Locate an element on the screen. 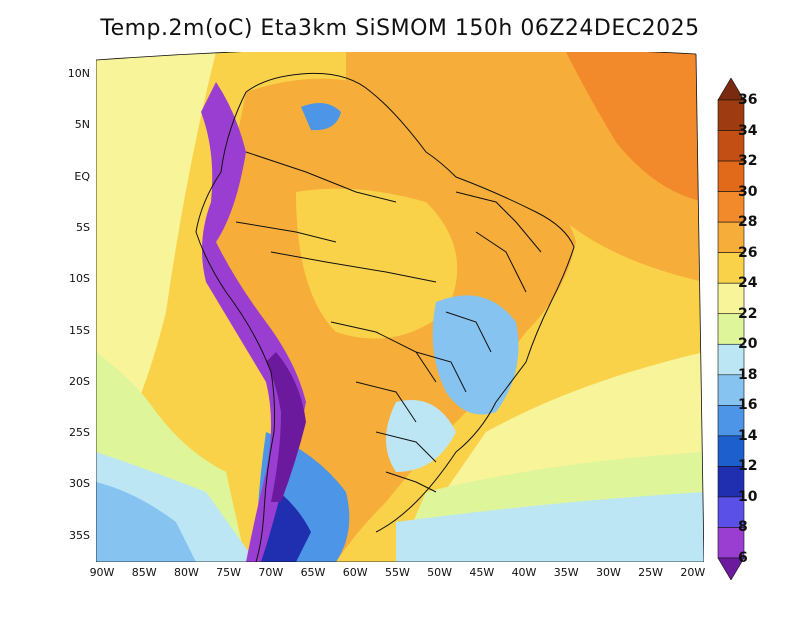 This screenshot has width=800, height=618. colorbar-label: 14 is located at coordinates (748, 435).